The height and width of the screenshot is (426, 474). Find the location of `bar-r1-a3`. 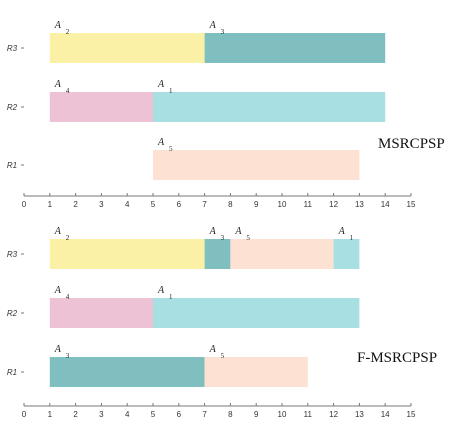

bar-r1-a3 is located at coordinates (127, 372).